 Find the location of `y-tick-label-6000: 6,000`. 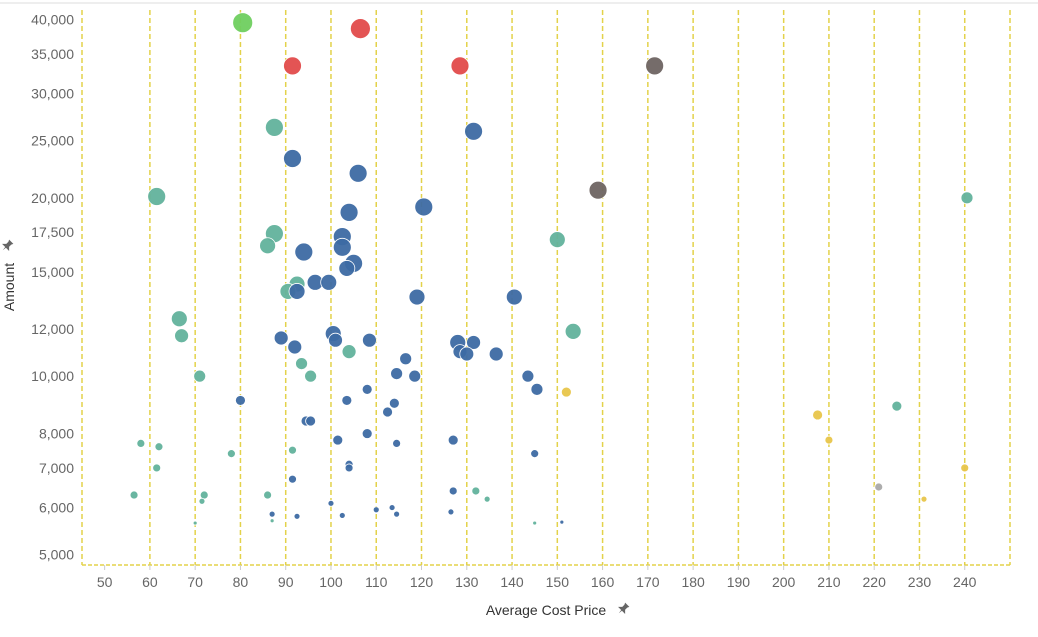

y-tick-label-6000: 6,000 is located at coordinates (56, 508).